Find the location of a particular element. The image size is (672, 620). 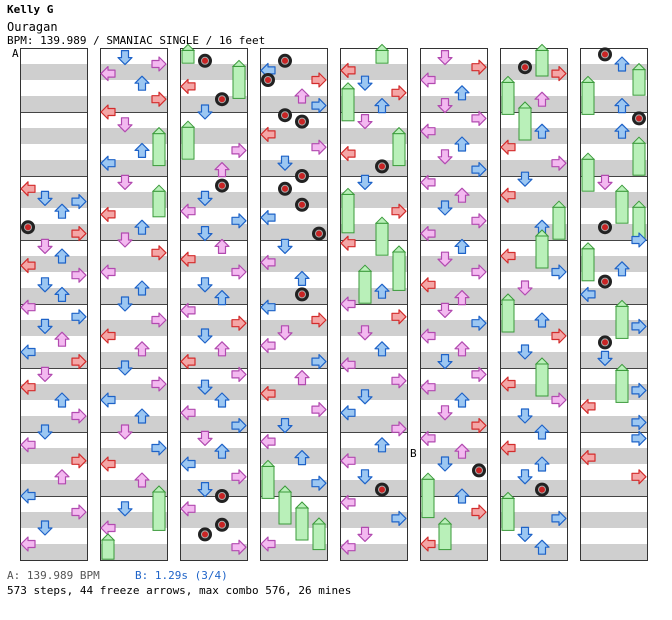

song-title: Ouragan is located at coordinates (32, 27).